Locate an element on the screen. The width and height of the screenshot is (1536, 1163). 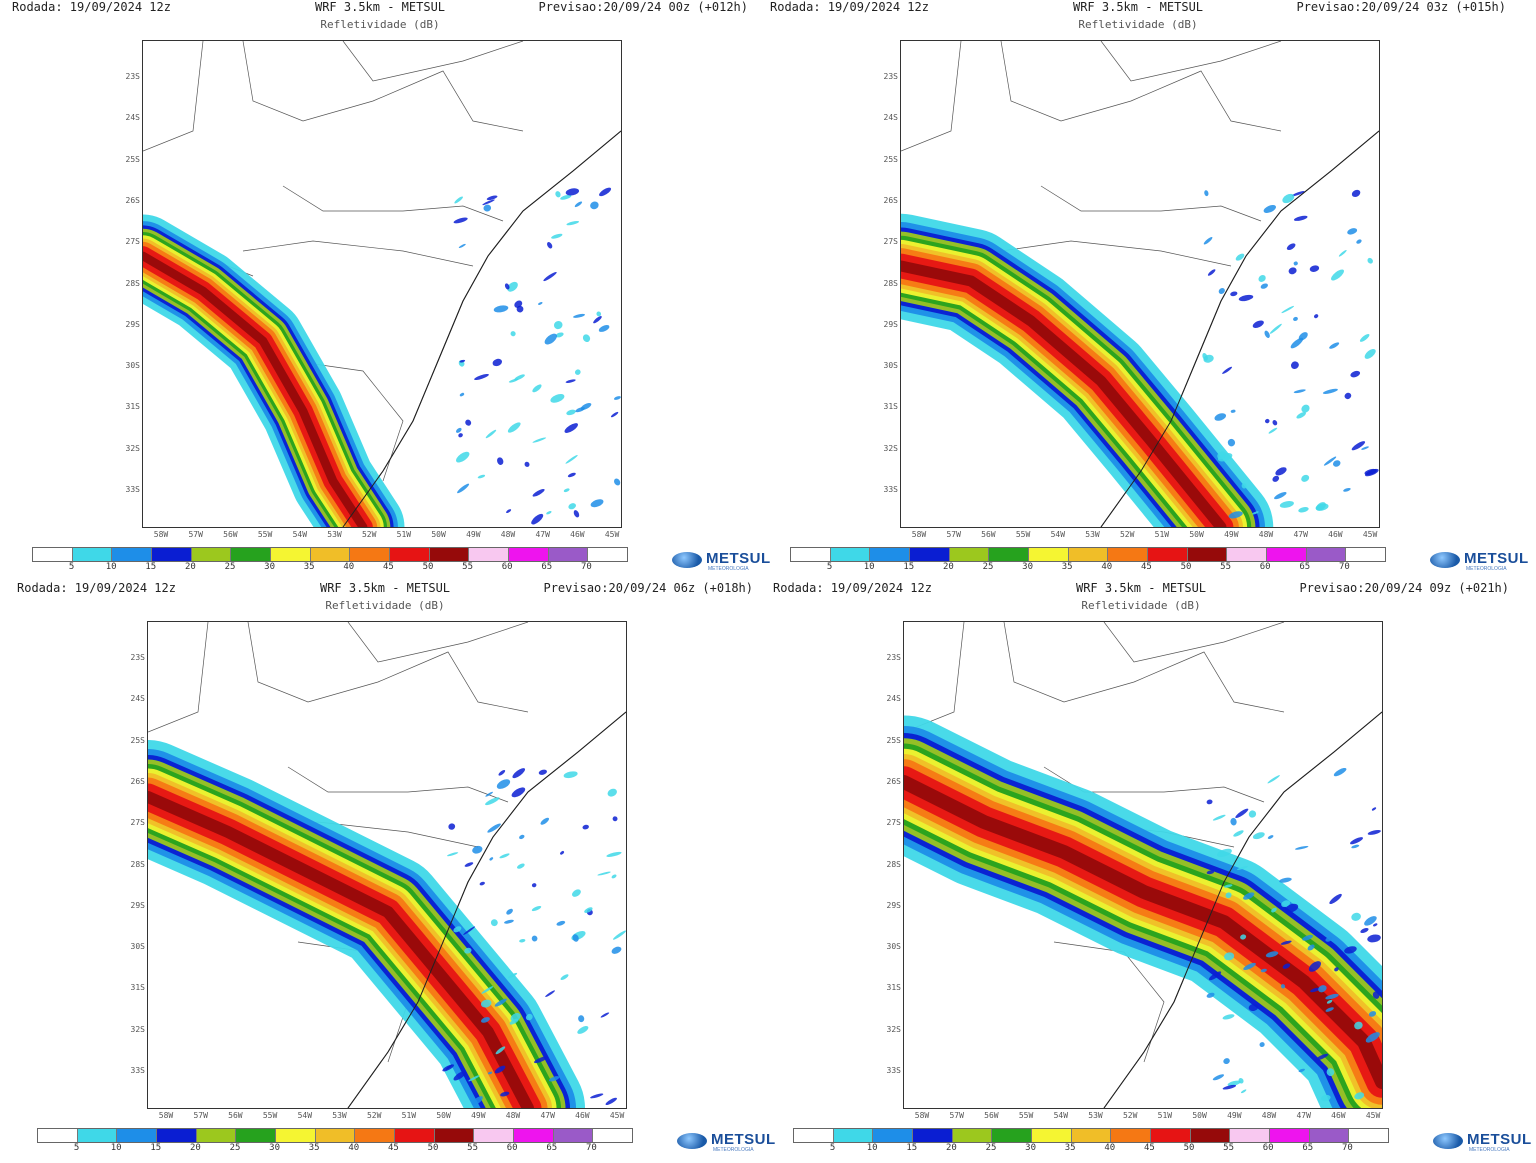
globe-icon is located at coordinates (1448, 1141).